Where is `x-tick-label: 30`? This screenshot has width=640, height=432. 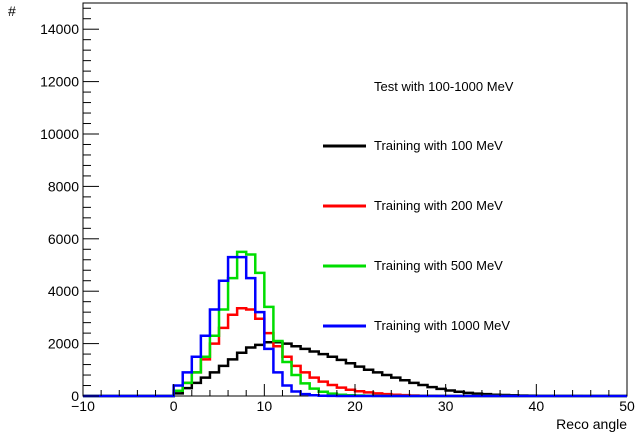 x-tick-label: 30 is located at coordinates (446, 406).